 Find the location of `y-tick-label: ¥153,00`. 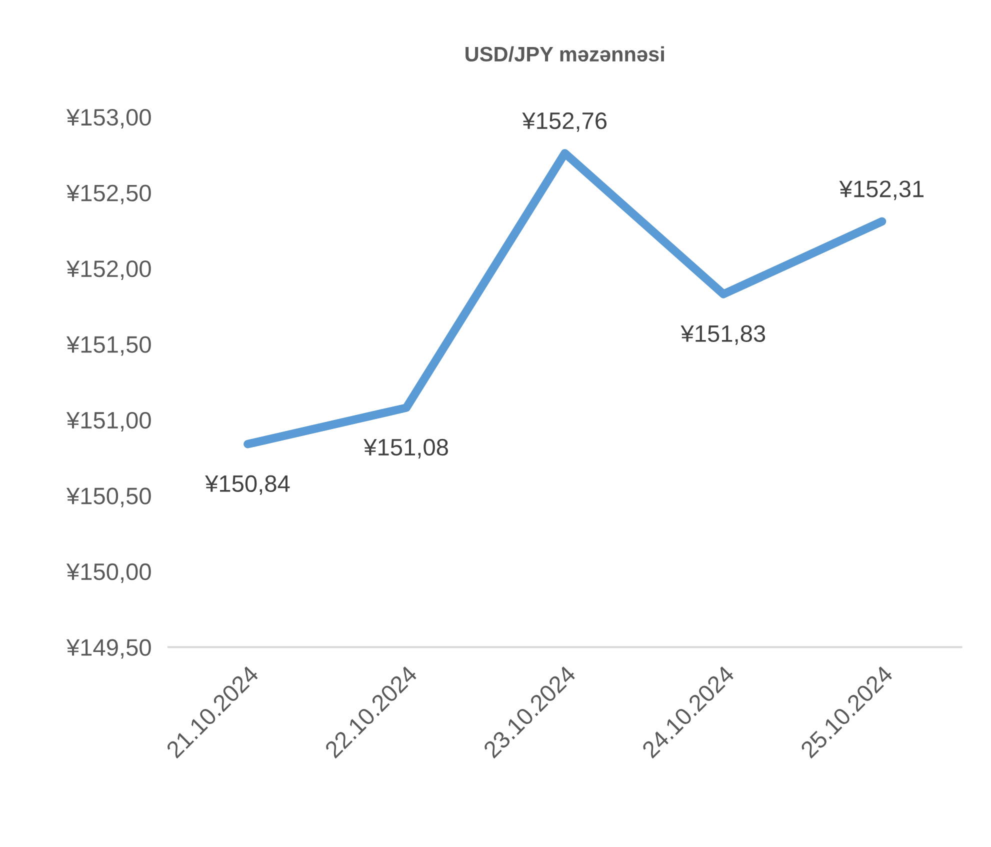

y-tick-label: ¥153,00 is located at coordinates (108, 118).